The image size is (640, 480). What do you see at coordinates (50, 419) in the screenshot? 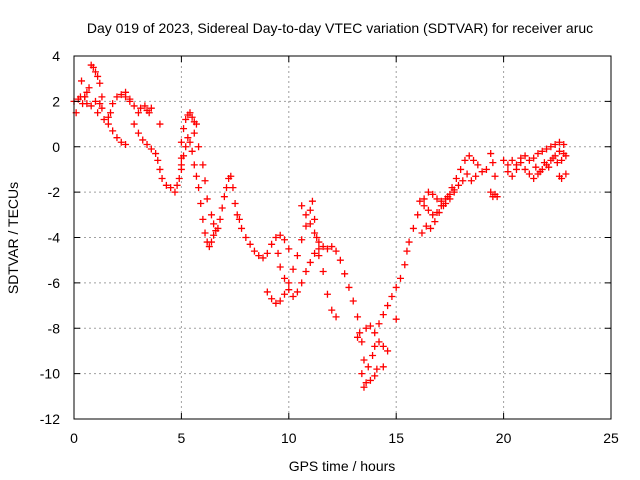
I see `y-tick-label: -12` at bounding box center [50, 419].